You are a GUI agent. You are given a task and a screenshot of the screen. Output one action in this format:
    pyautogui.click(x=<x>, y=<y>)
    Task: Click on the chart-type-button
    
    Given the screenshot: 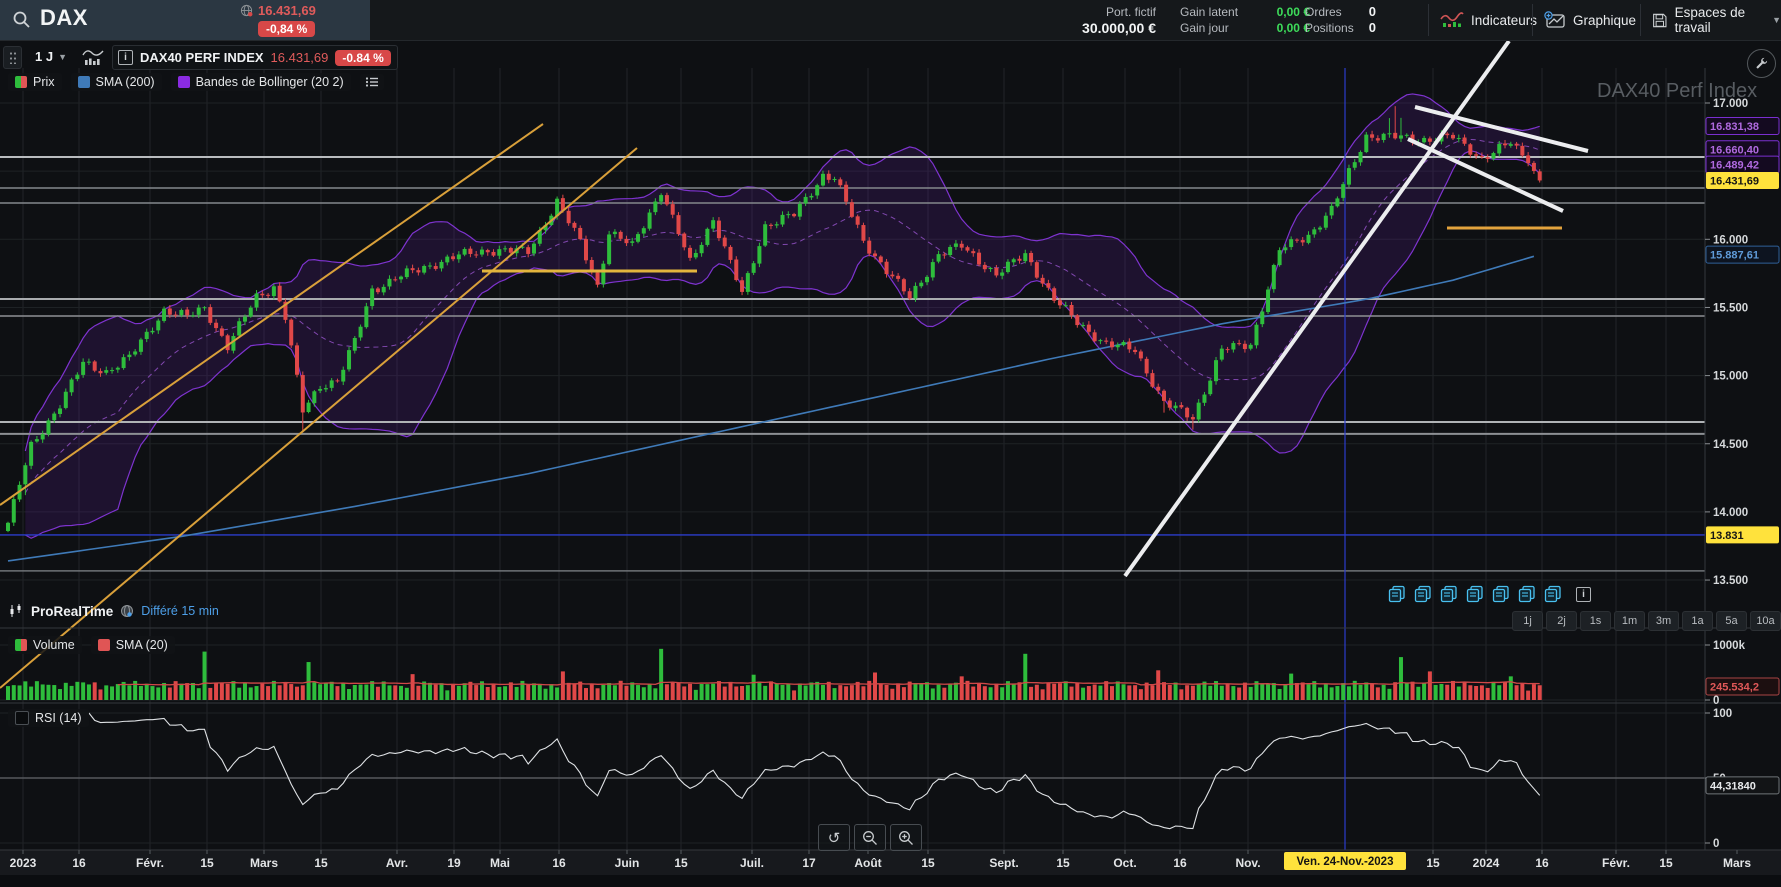 What is the action you would take?
    pyautogui.click(x=93, y=56)
    